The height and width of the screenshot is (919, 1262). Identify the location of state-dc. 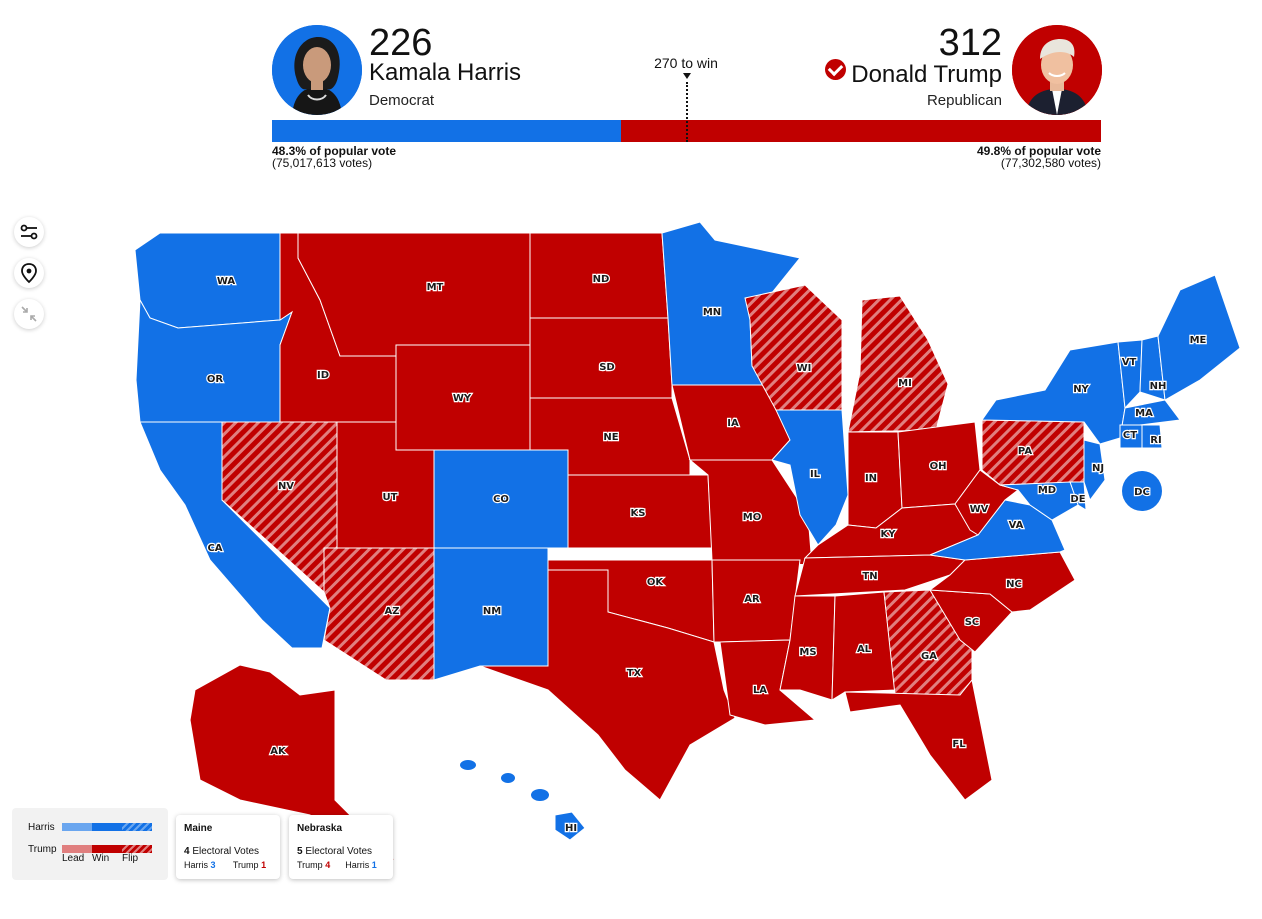
(1142, 491).